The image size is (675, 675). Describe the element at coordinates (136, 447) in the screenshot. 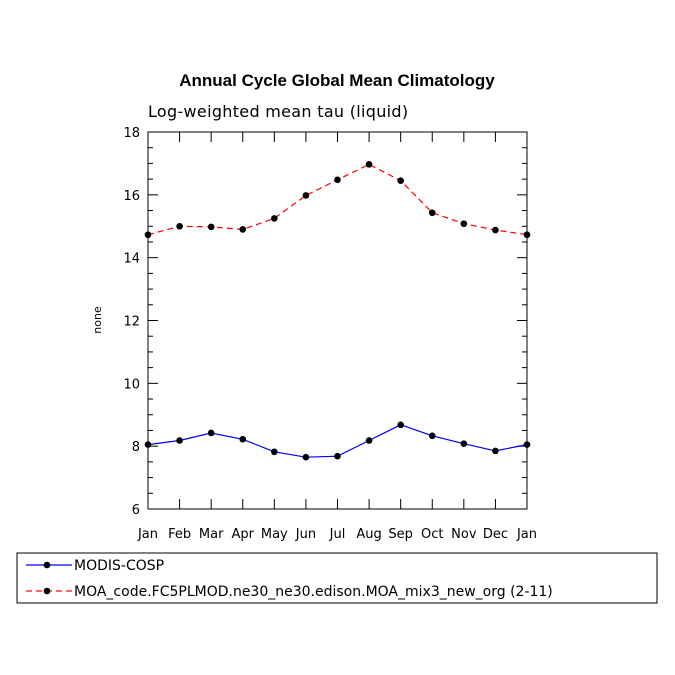

I see `y-tick-label: 8` at that location.